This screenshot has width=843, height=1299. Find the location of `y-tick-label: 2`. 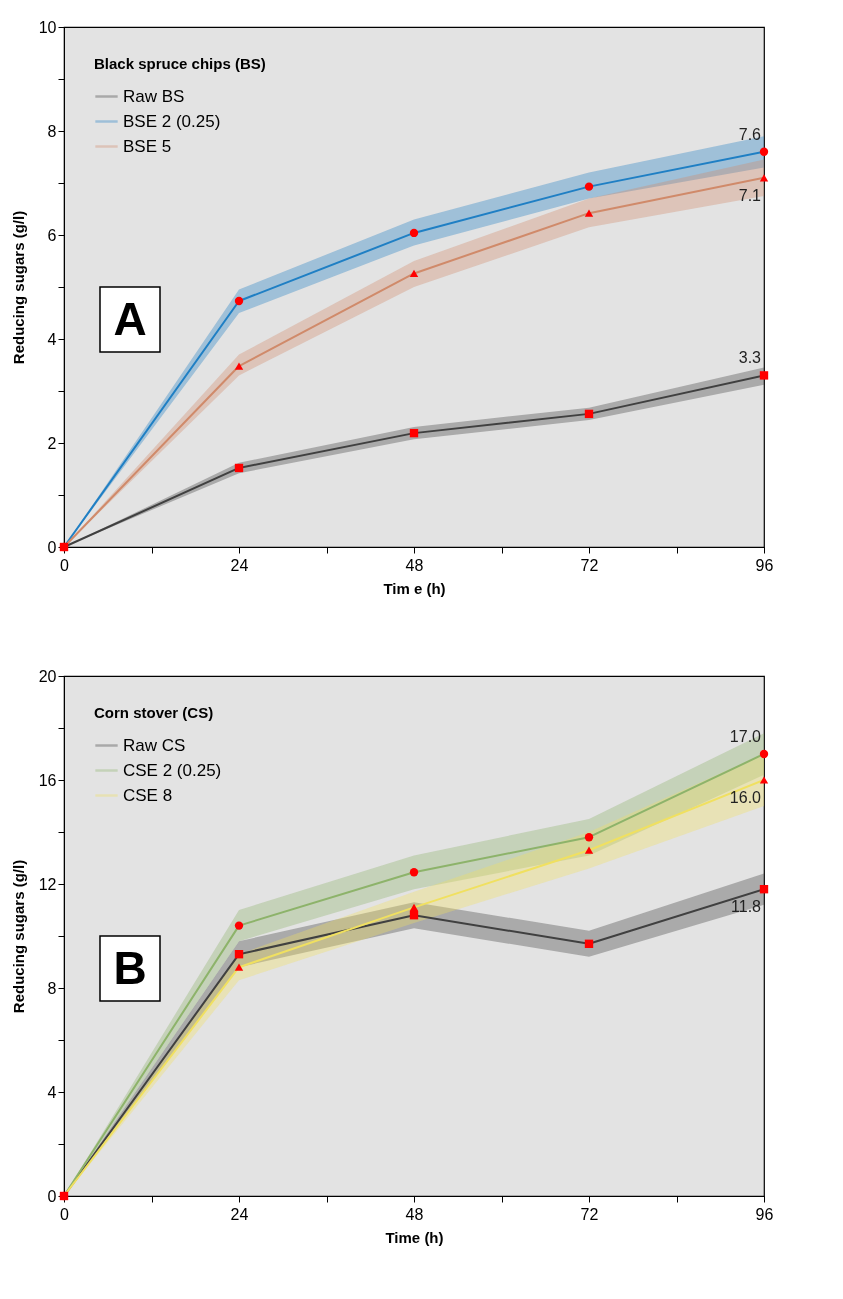

y-tick-label: 2 is located at coordinates (52, 443).